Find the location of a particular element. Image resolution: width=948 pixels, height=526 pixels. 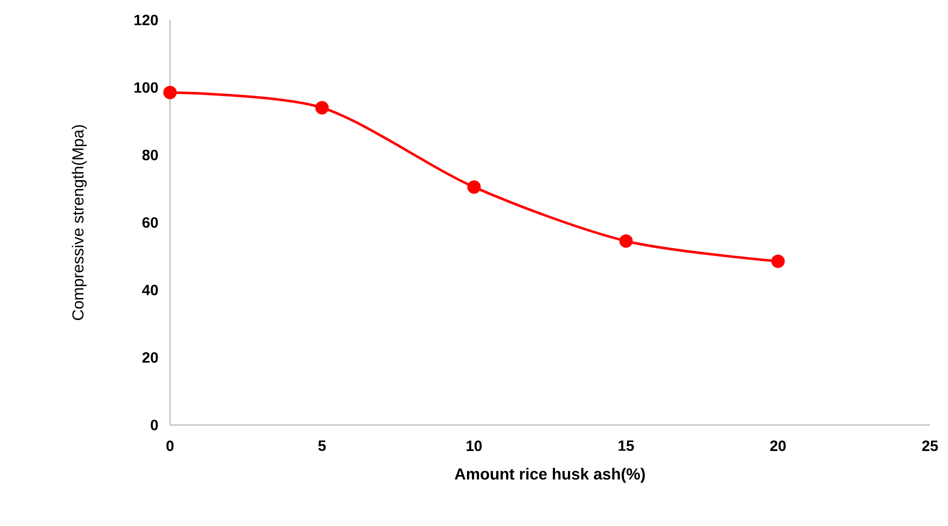

x-tick-label: 0 is located at coordinates (170, 446).